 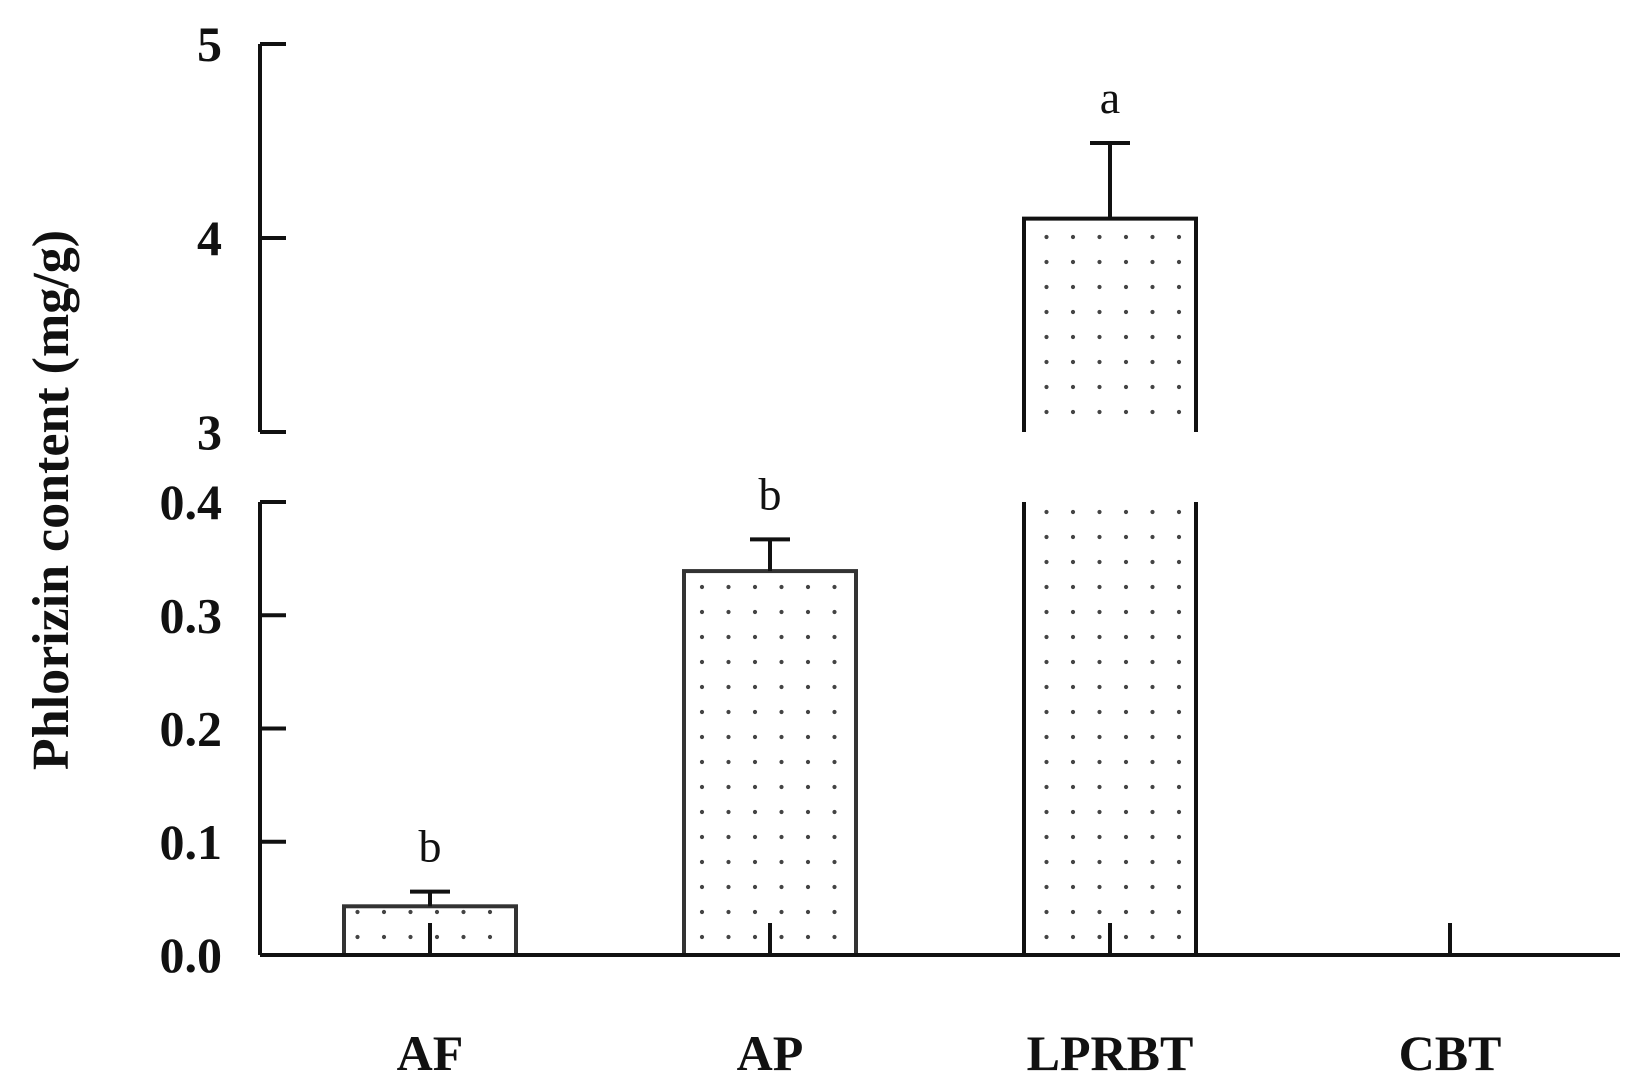 What do you see at coordinates (209, 432) in the screenshot?
I see `y-tick-label: 3` at bounding box center [209, 432].